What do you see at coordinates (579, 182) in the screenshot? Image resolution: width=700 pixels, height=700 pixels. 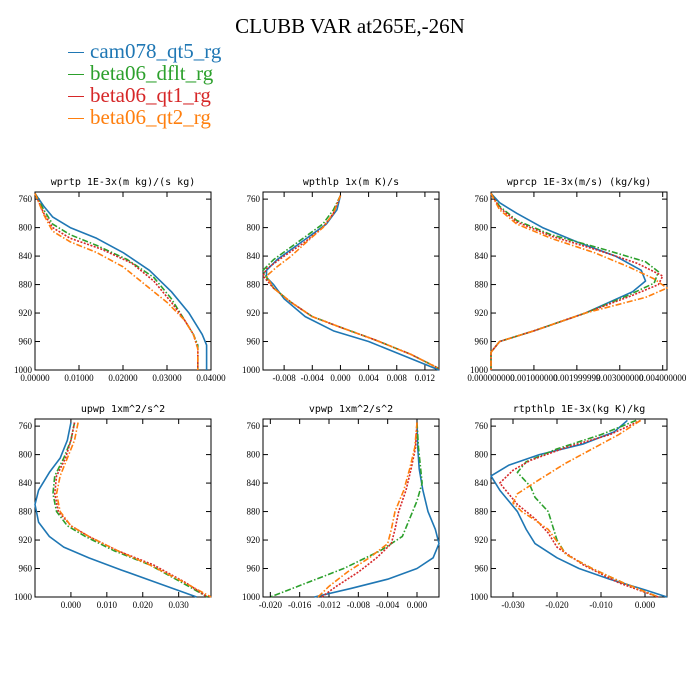 I see `panel-title: wprcp 1E-3x(m/s) (kg/kg)` at bounding box center [579, 182].